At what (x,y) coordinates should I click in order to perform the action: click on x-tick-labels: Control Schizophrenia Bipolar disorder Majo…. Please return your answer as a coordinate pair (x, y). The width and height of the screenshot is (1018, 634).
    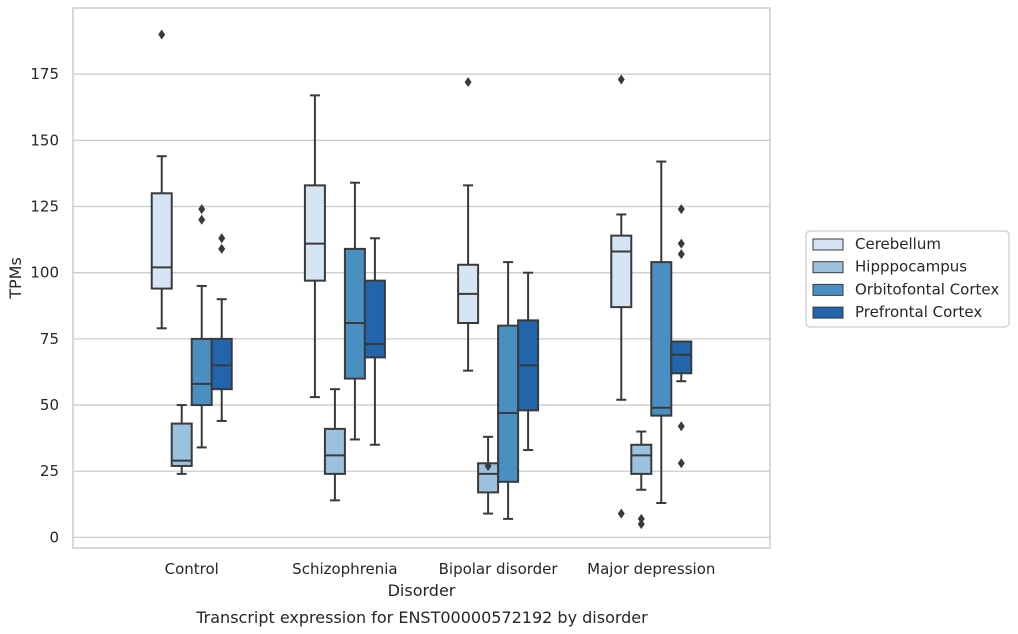
    Looking at the image, I should click on (440, 569).